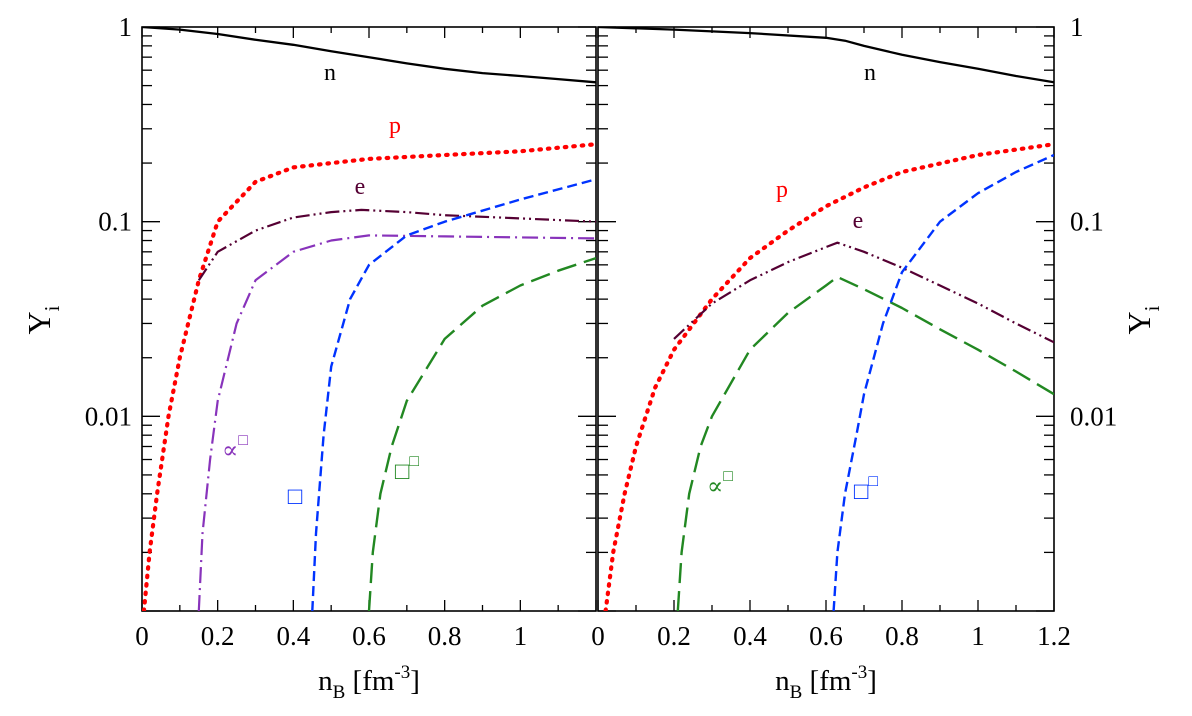 This screenshot has width=1192, height=716. What do you see at coordinates (866, 489) in the screenshot?
I see `series-label-sigma-blue: □□` at bounding box center [866, 489].